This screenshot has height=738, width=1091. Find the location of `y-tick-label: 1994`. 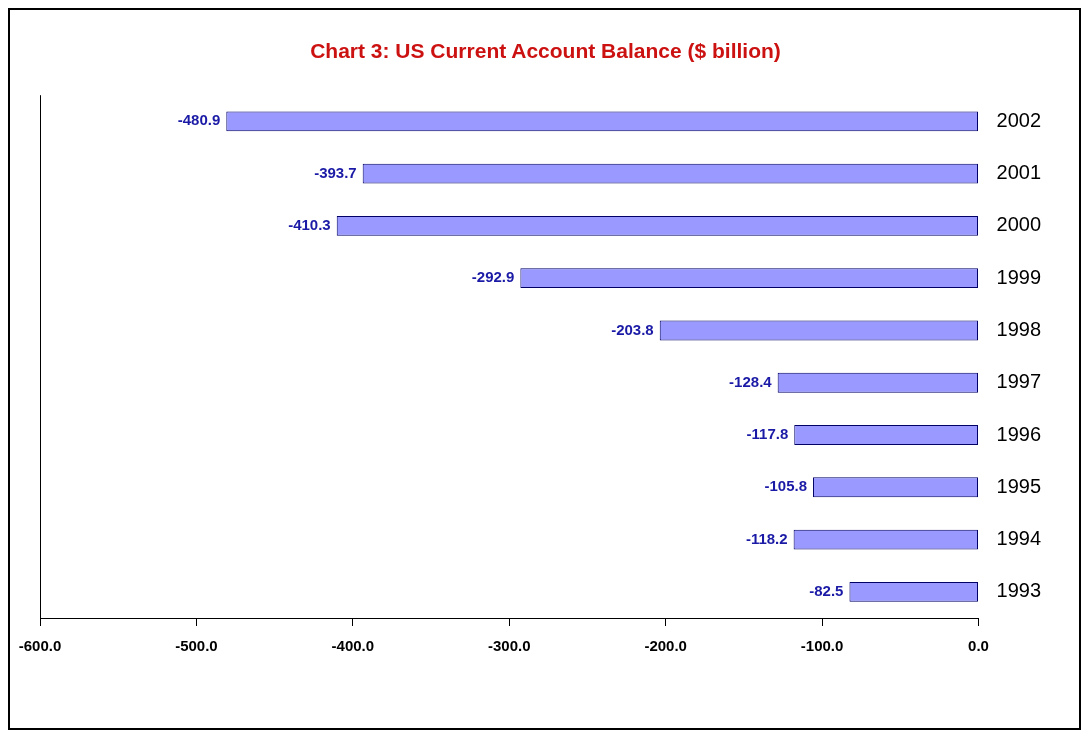

y-tick-label: 1994 is located at coordinates (1019, 538).